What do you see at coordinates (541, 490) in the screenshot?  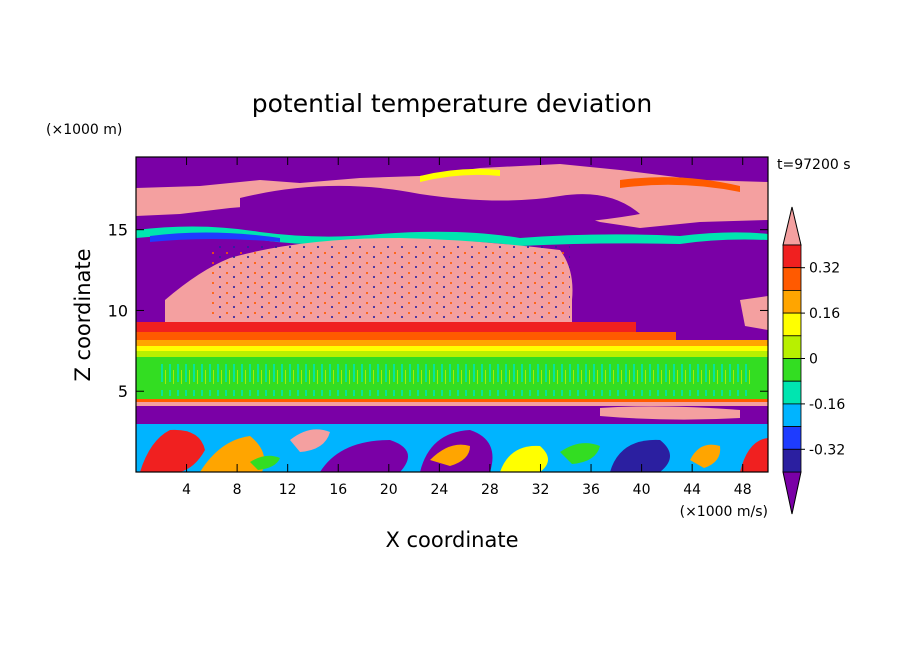 I see `x-tick-label: 32` at bounding box center [541, 490].